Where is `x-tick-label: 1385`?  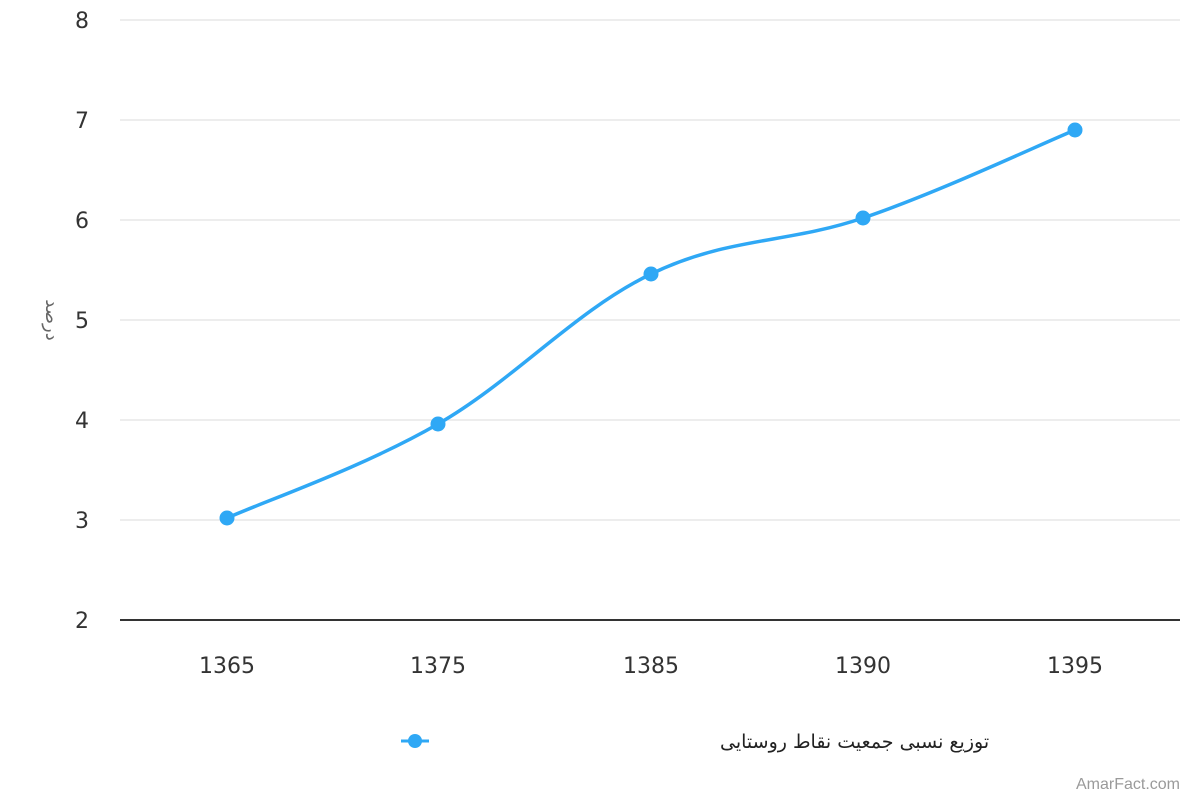
x-tick-label: 1385 is located at coordinates (651, 666).